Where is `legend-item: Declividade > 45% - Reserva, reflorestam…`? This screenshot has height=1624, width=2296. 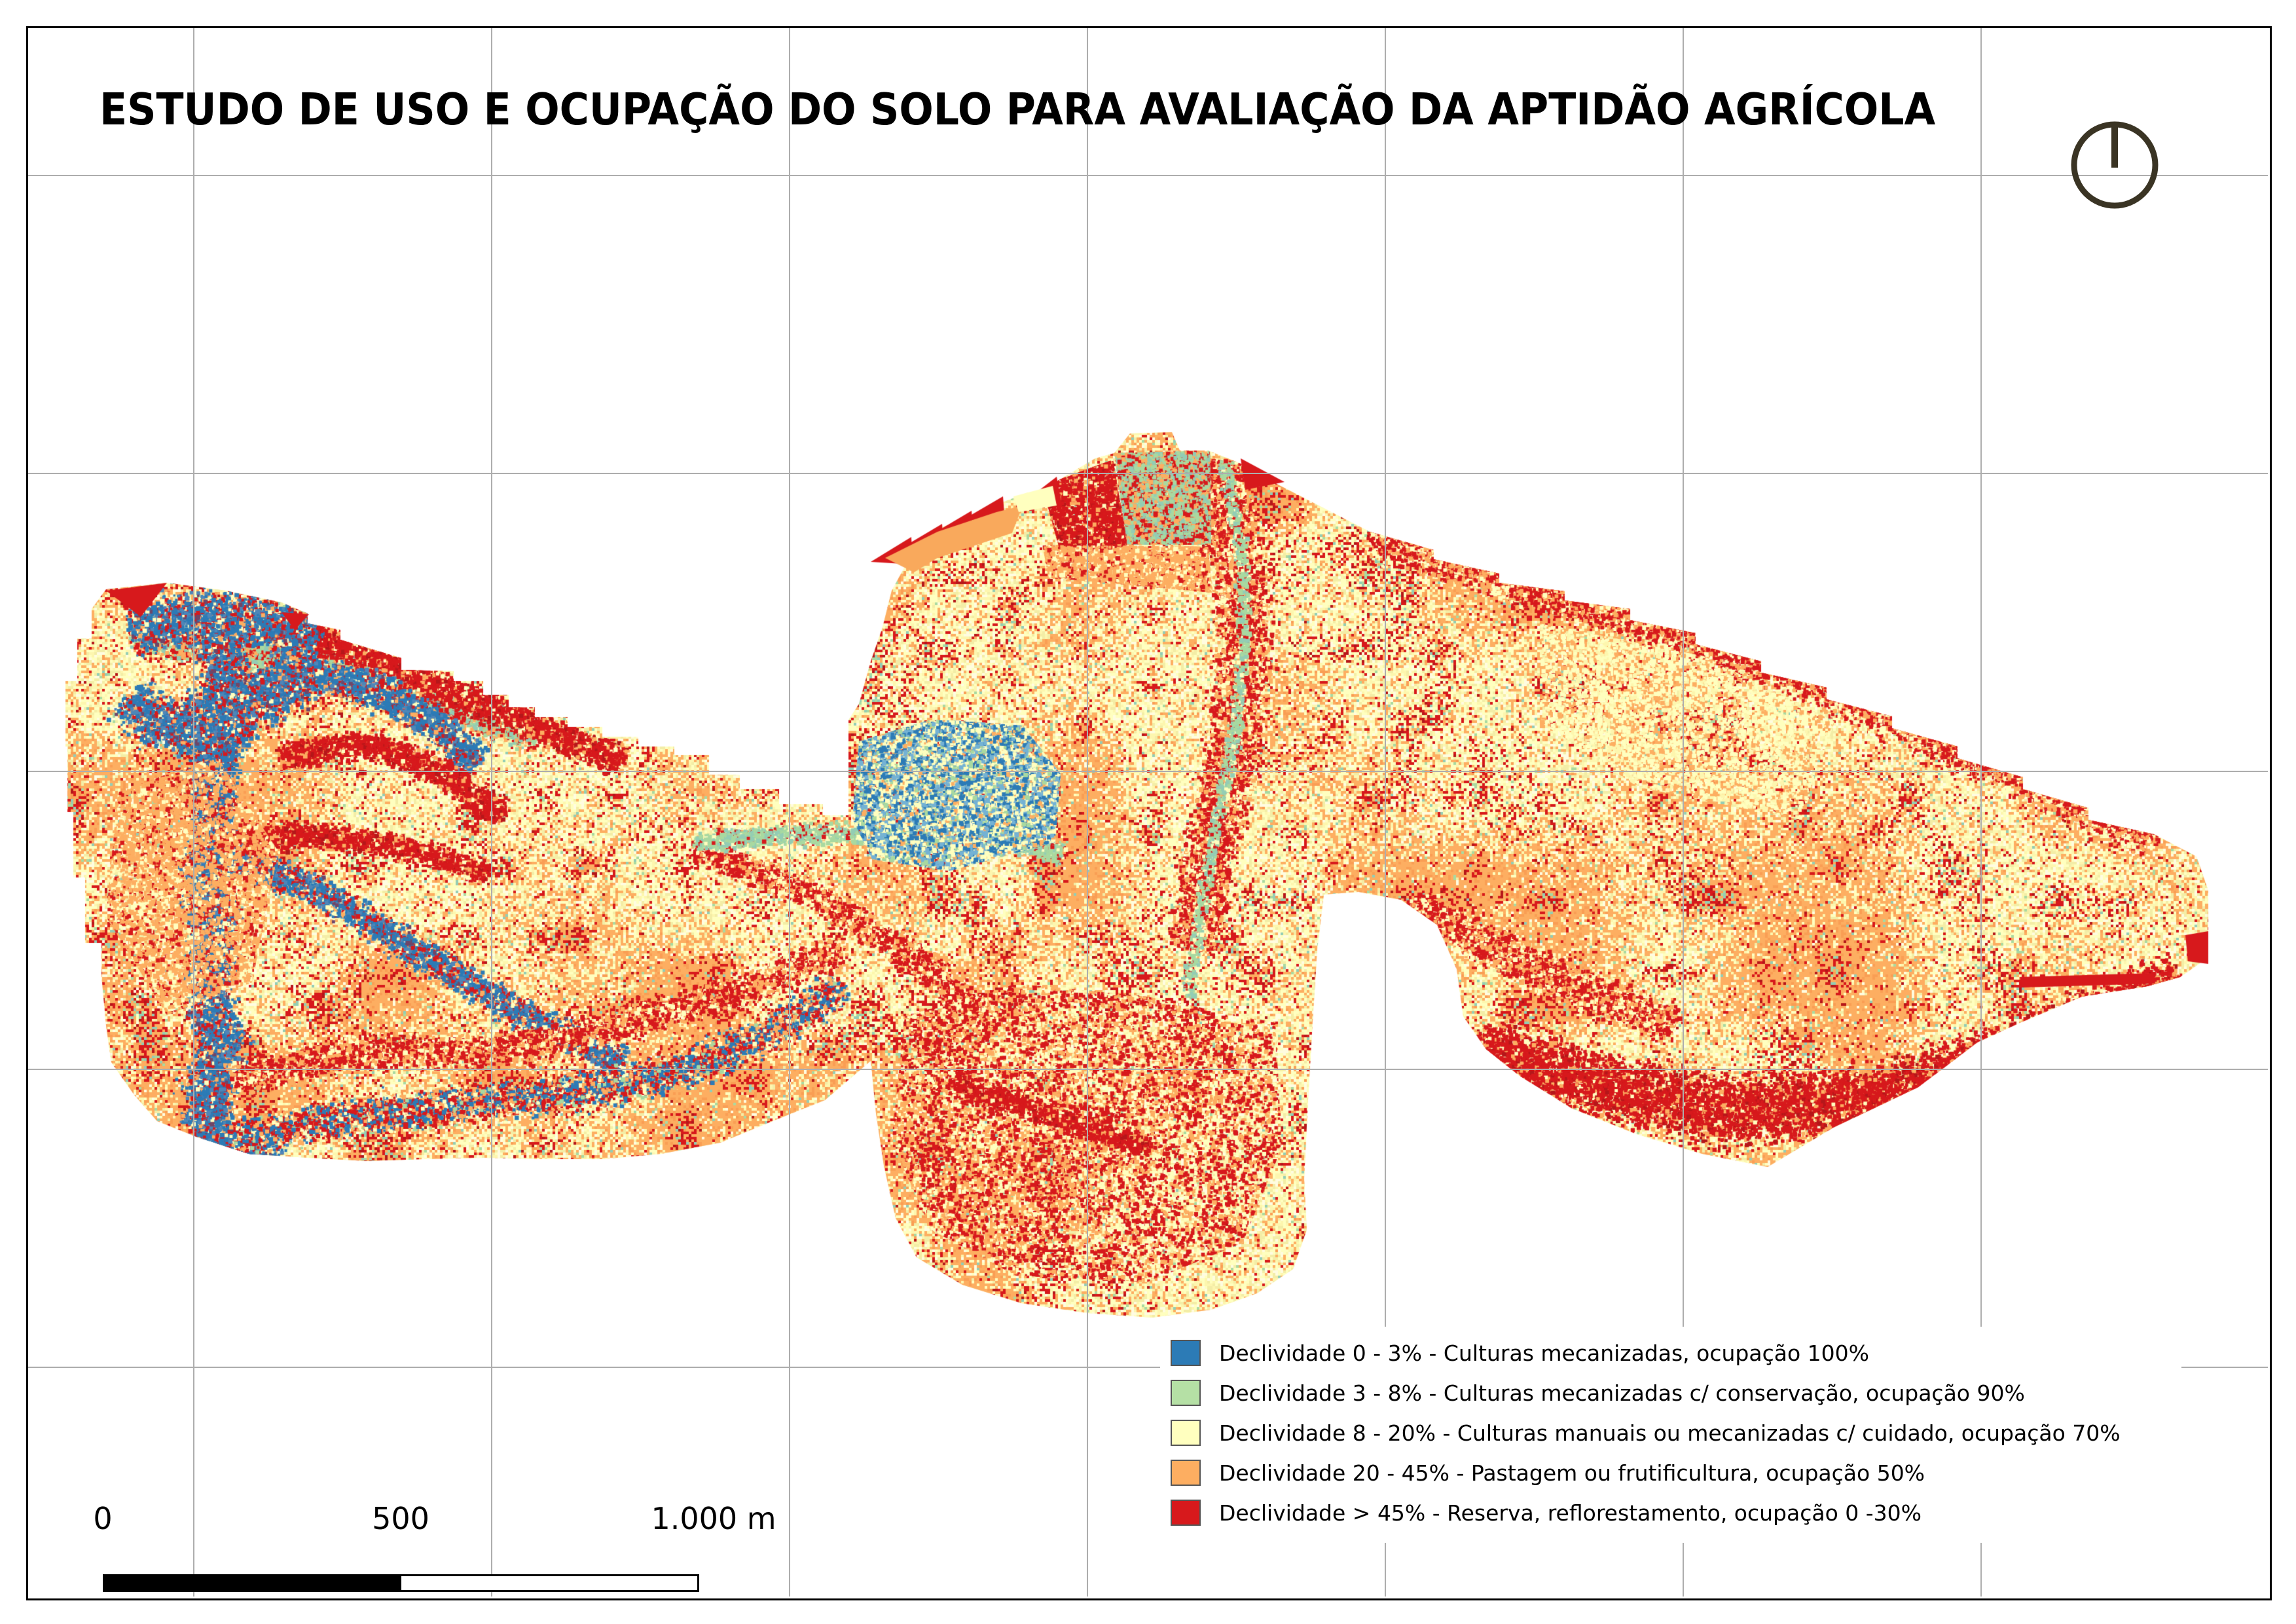
legend-item: Declividade > 45% - Reserva, reflorestam… is located at coordinates (1546, 1513).